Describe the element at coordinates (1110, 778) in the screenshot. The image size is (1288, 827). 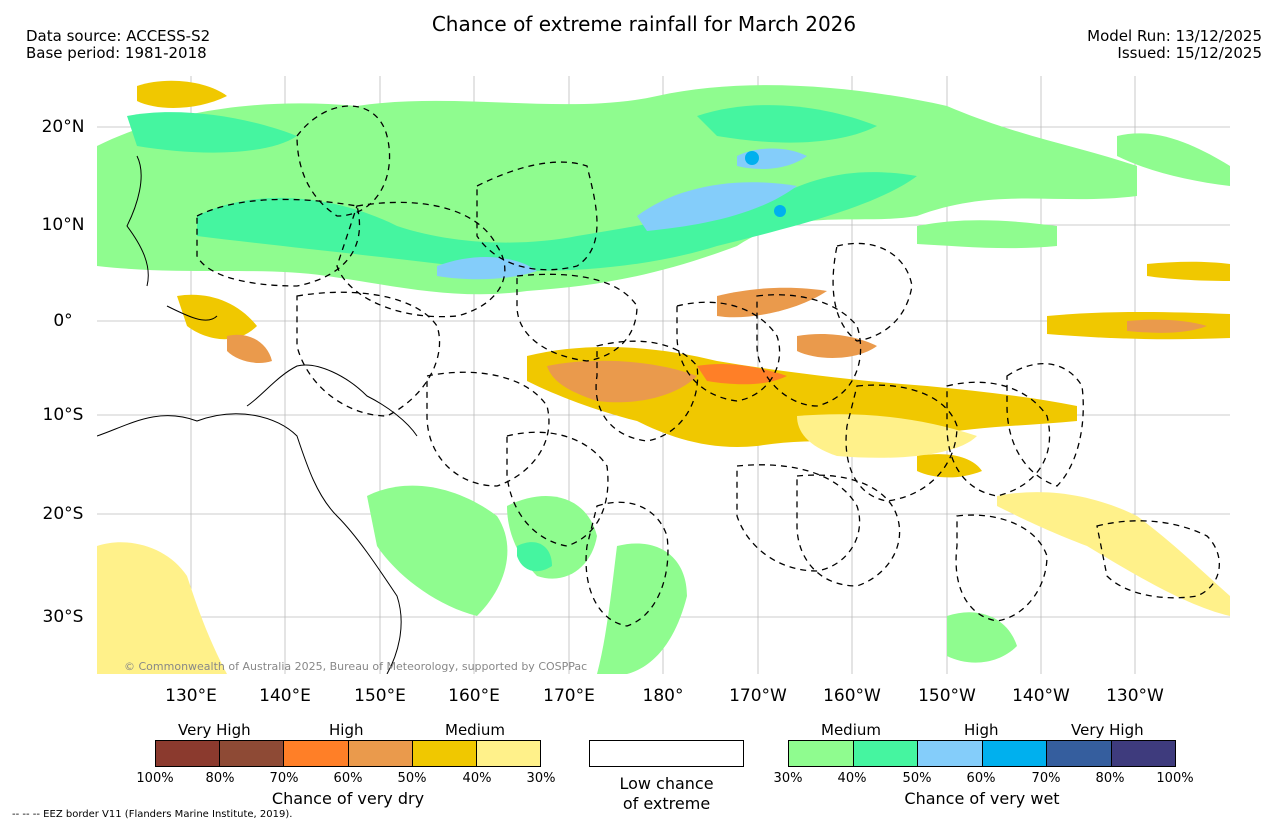
I see `wet-tick: 80%` at that location.